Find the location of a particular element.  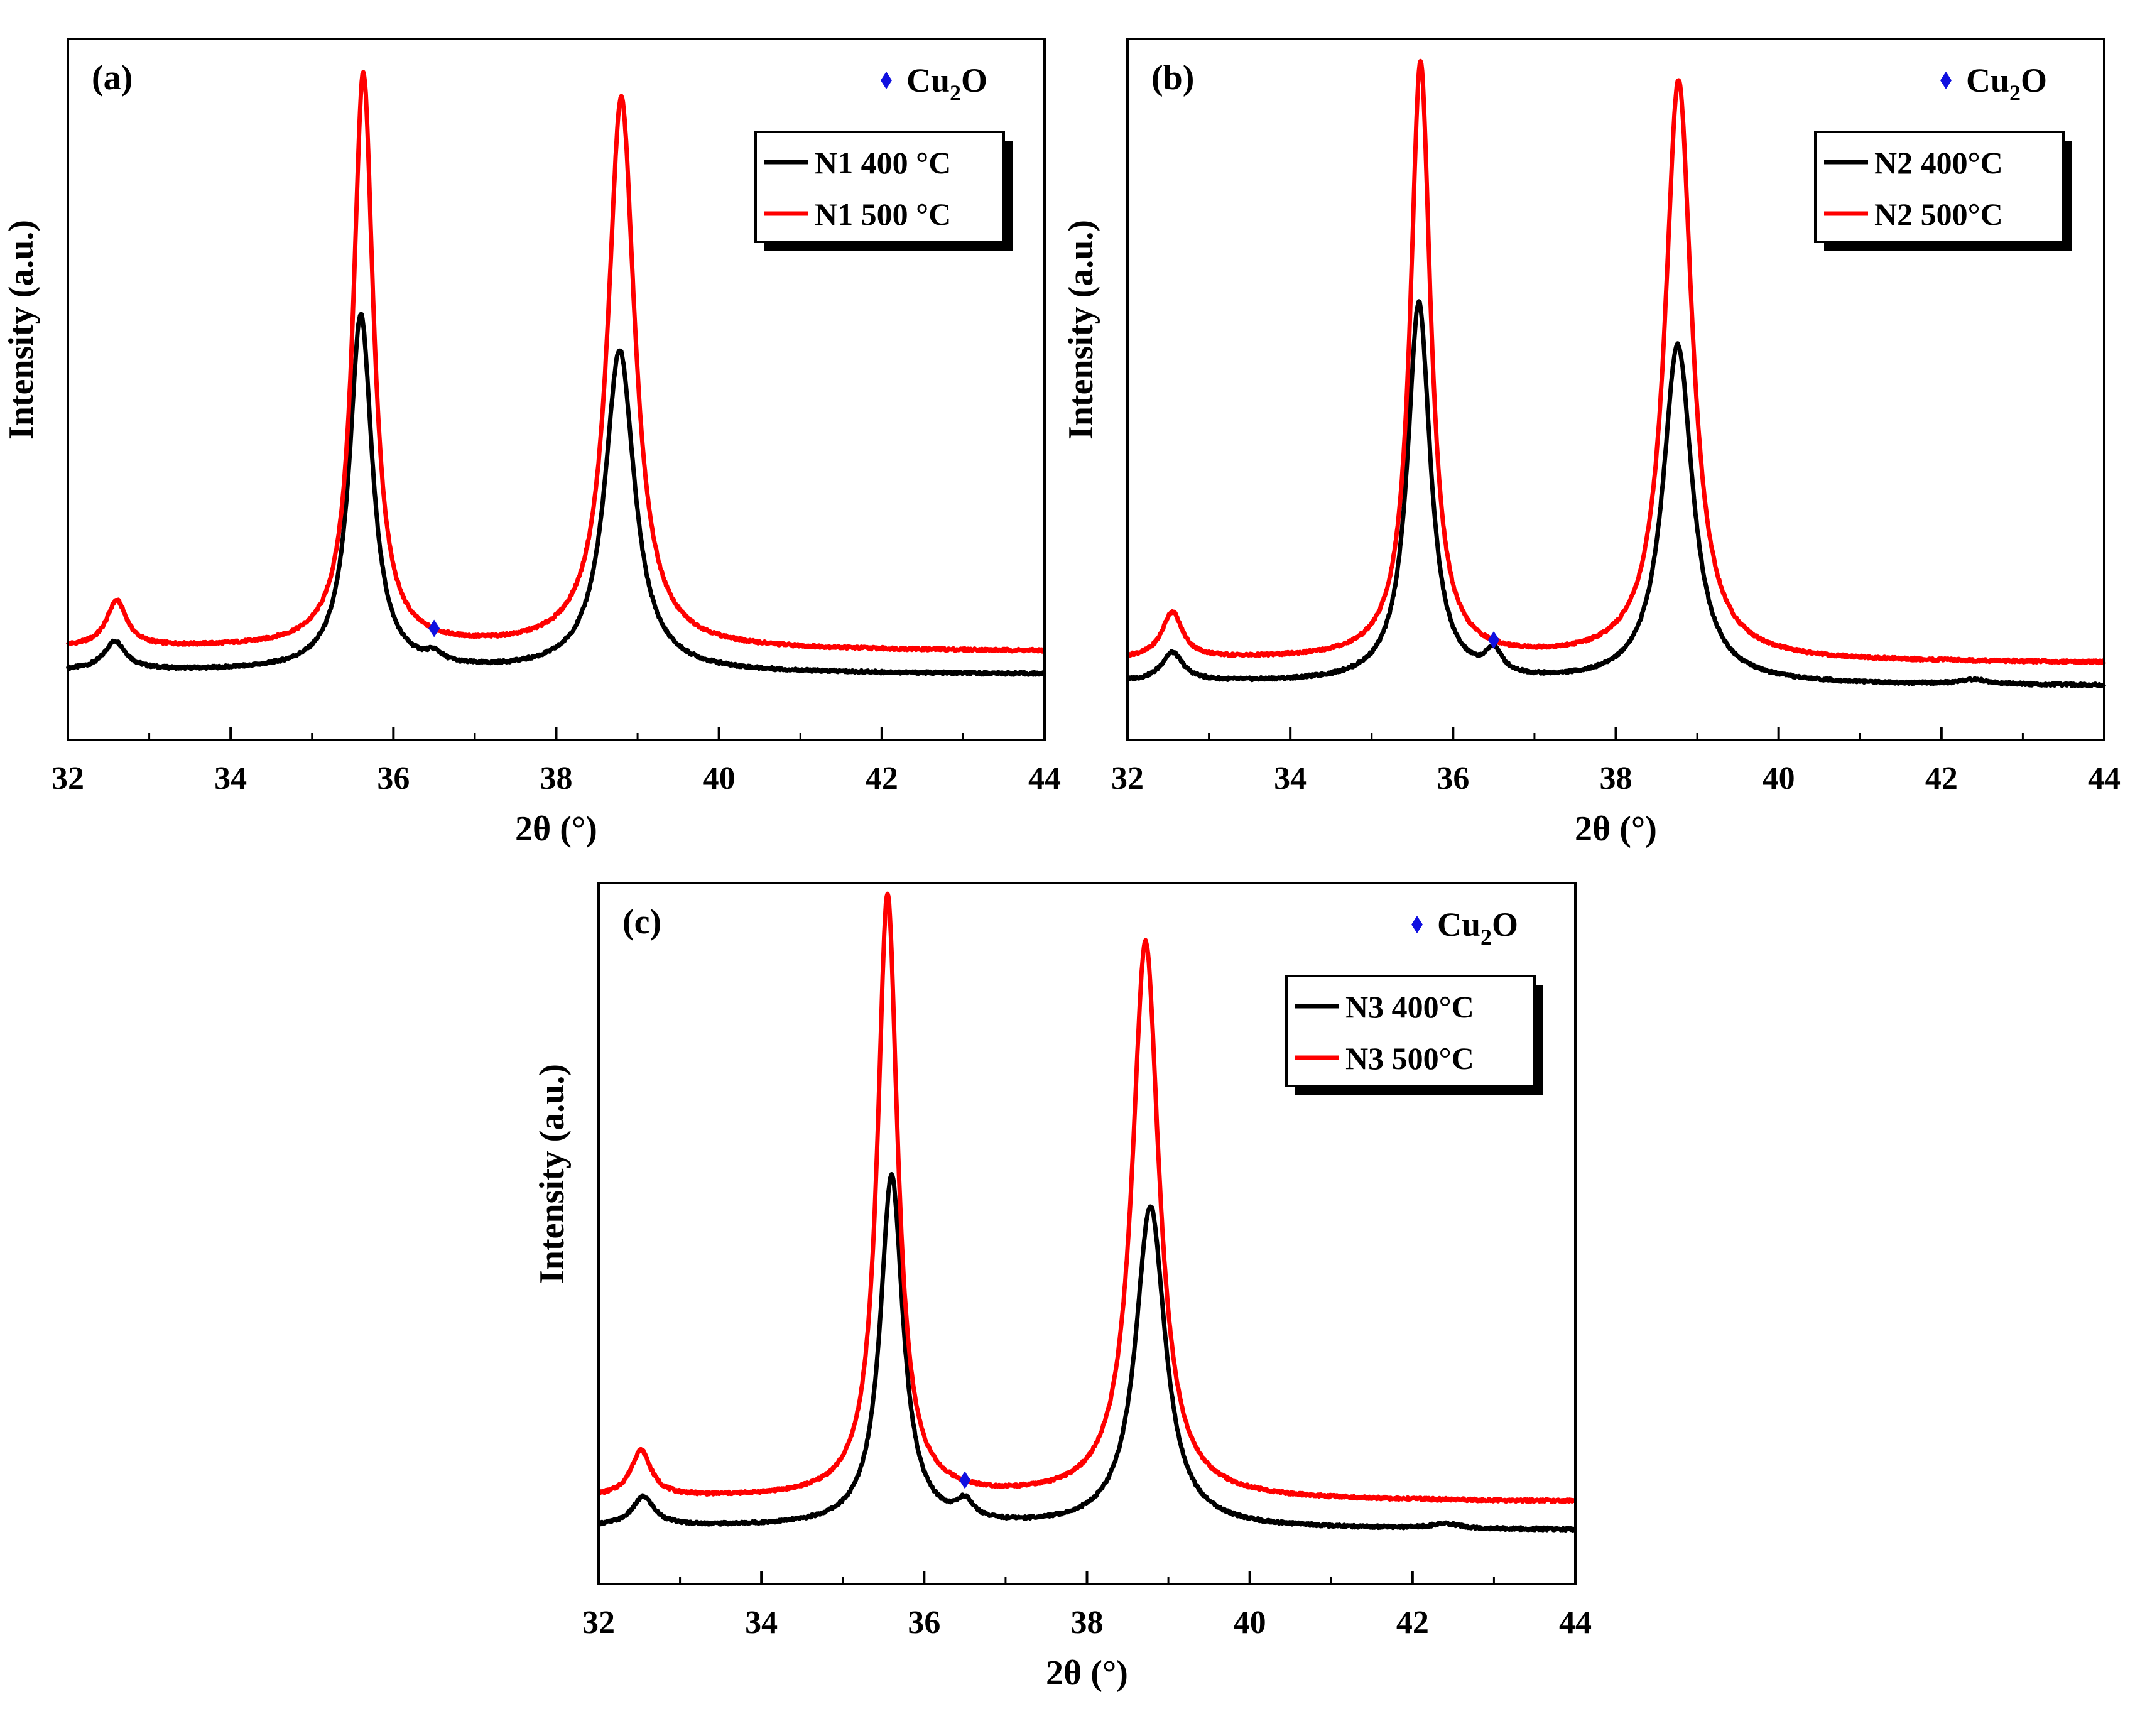

legend-entry-label: N2 500°C is located at coordinates (1938, 215).